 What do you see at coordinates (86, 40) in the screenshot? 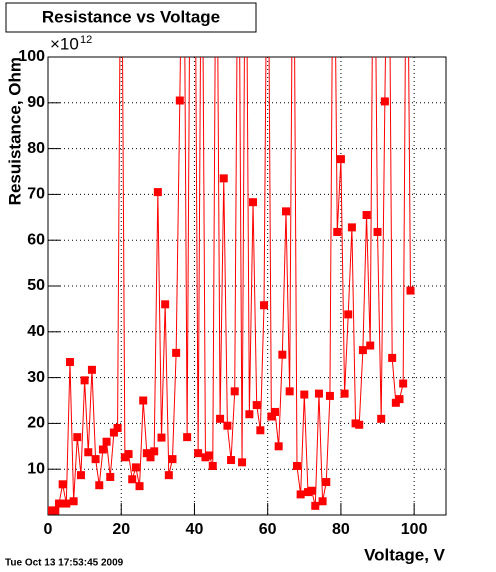
I see `y-multiplier-exp: 12` at bounding box center [86, 40].